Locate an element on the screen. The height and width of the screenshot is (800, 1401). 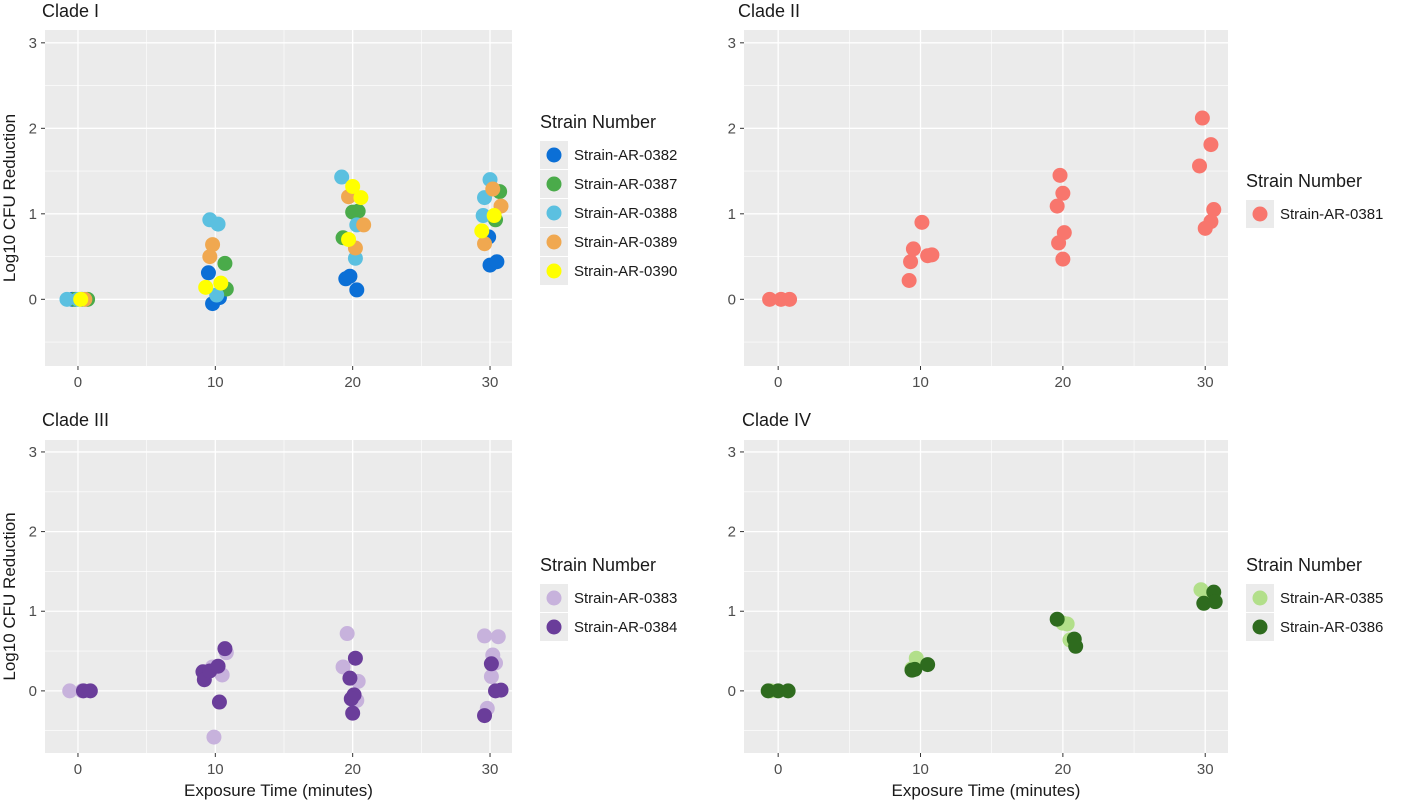
legend-label: Strain-AR-0387 is located at coordinates (625, 184).